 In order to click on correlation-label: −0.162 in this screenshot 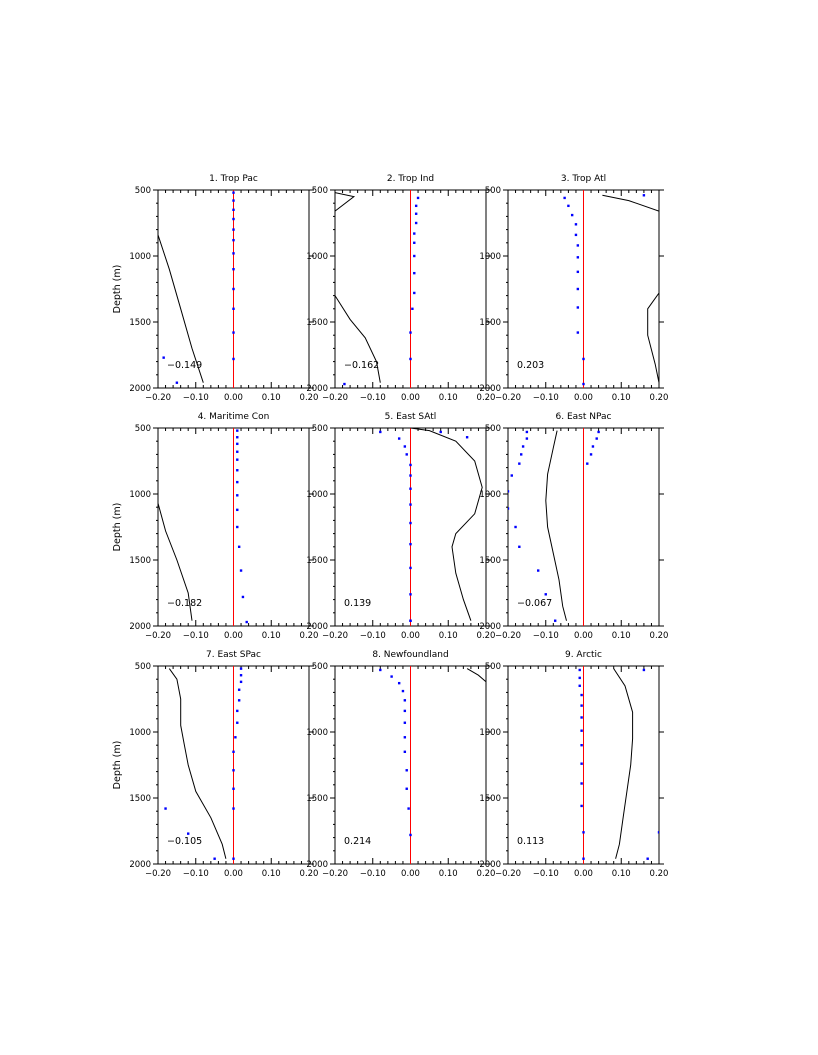, I will do `click(361, 365)`.